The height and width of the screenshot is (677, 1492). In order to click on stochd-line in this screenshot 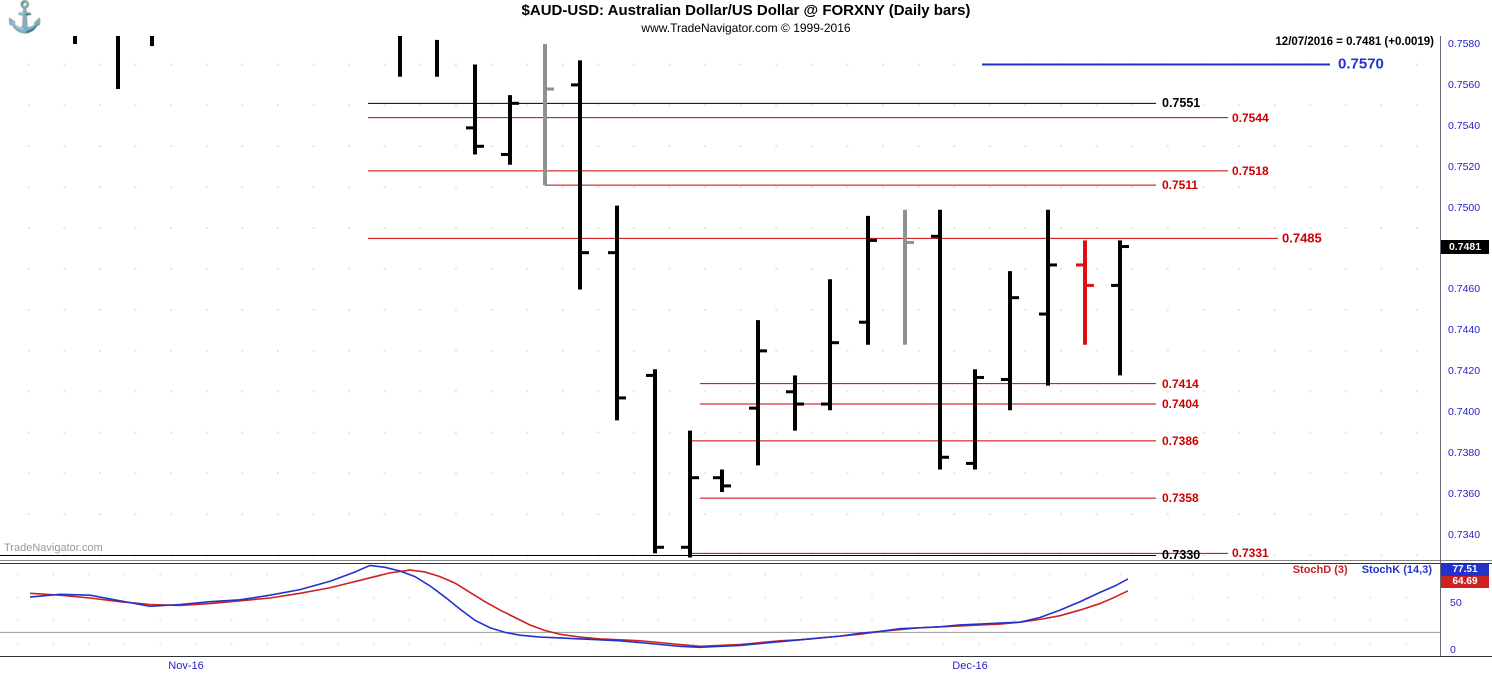, I will do `click(579, 608)`.